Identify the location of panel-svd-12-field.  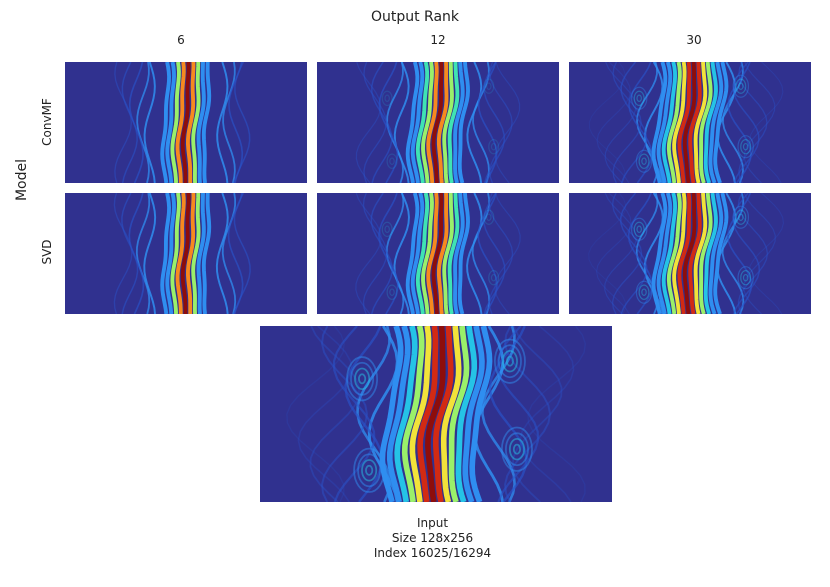
(438, 253).